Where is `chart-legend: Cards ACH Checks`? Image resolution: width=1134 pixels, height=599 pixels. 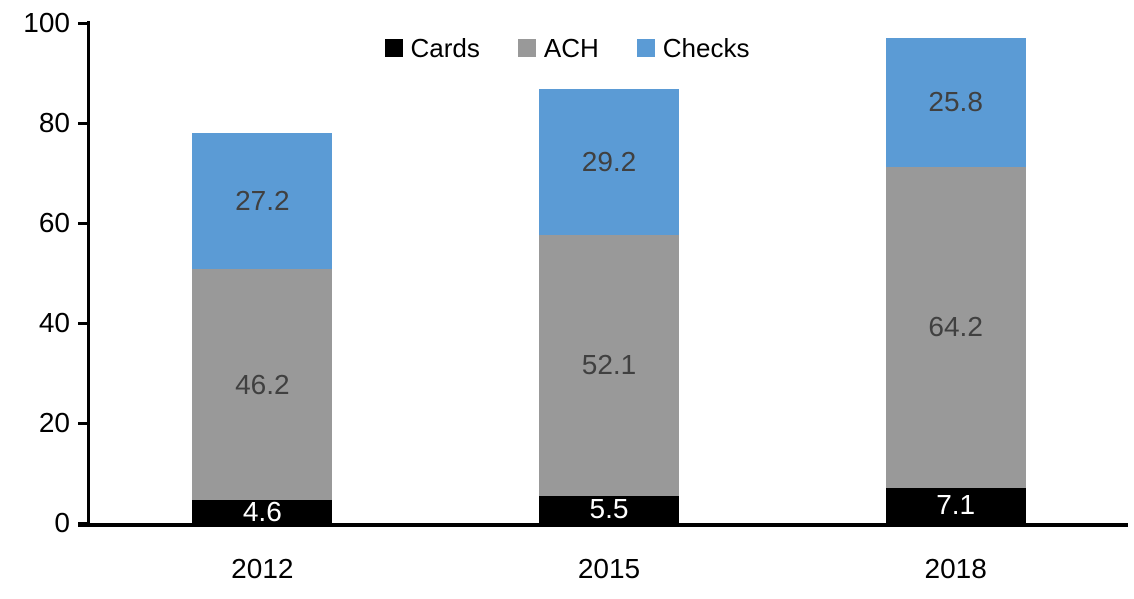
chart-legend: Cards ACH Checks is located at coordinates (567, 48).